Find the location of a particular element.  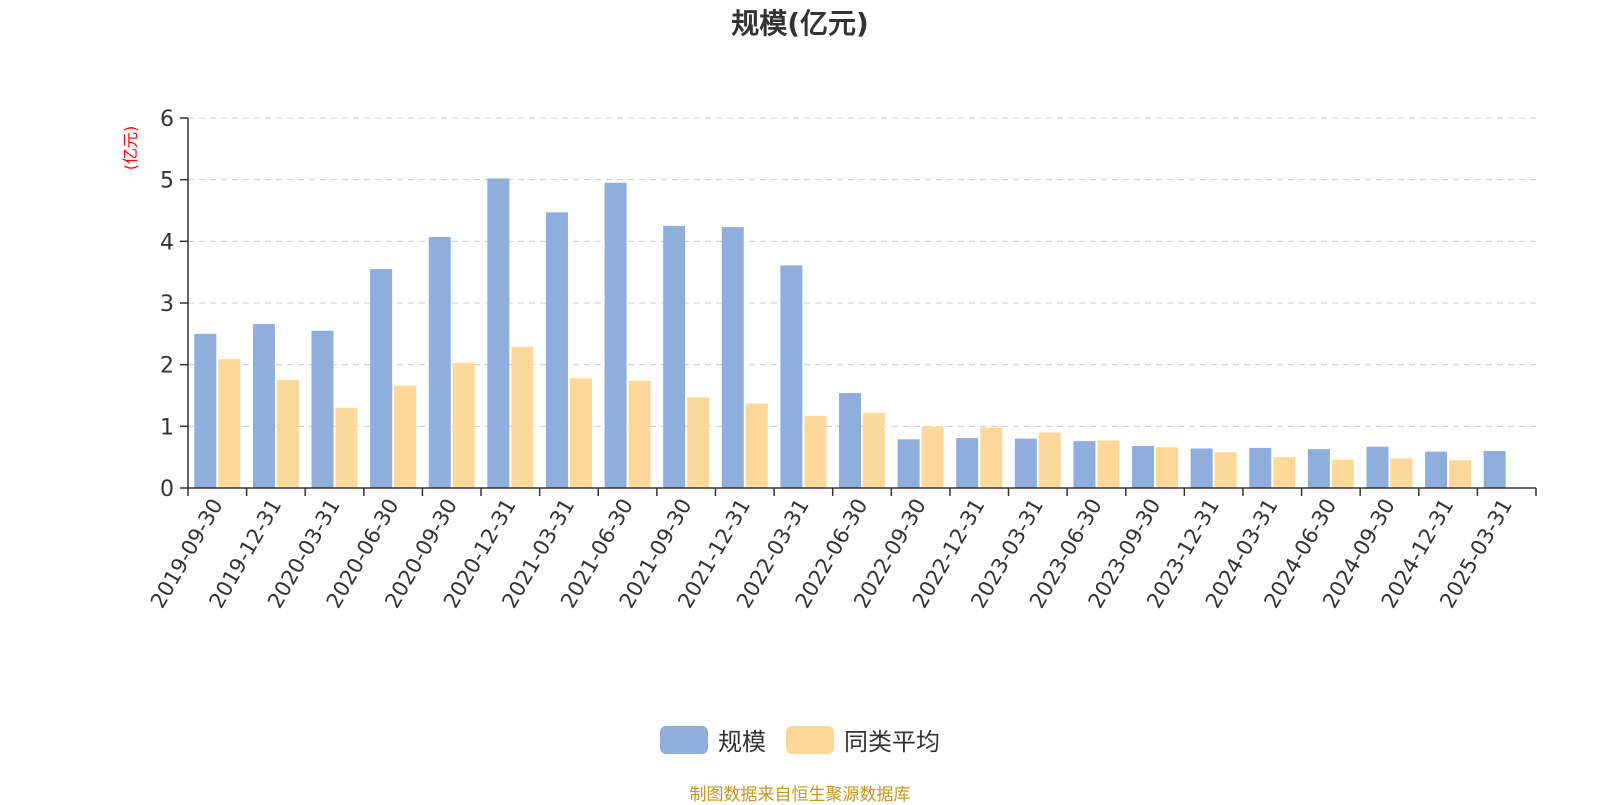

legend-item-series2: 同类平均 is located at coordinates (863, 739).